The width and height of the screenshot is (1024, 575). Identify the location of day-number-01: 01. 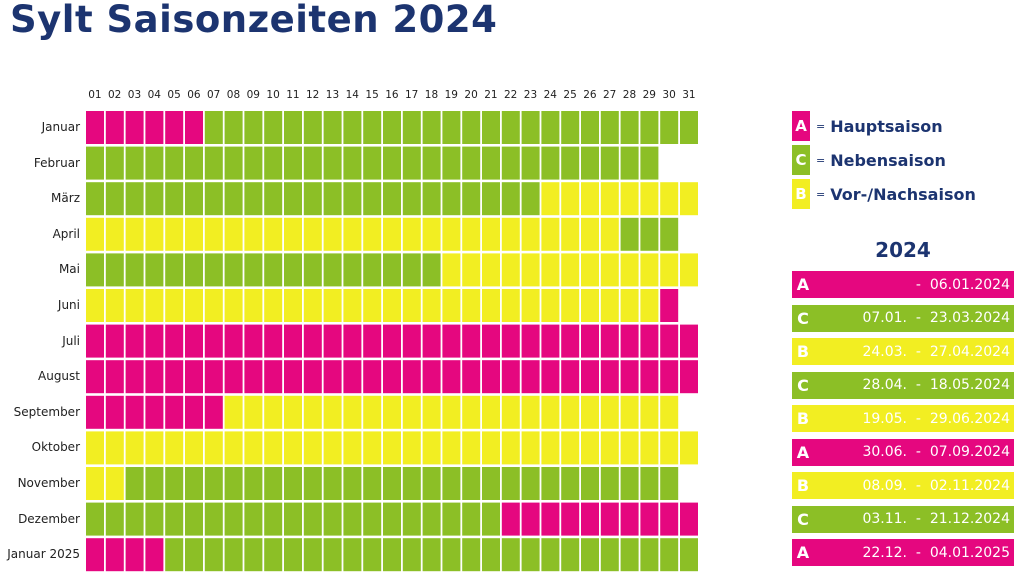
(95, 95).